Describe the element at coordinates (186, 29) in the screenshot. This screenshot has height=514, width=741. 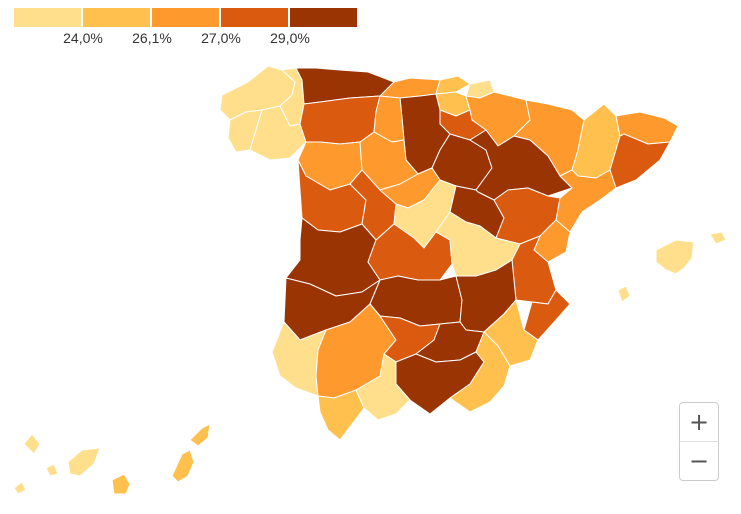
I see `map-legend: 24,0% 26,1% 27,0% 29,0%` at that location.